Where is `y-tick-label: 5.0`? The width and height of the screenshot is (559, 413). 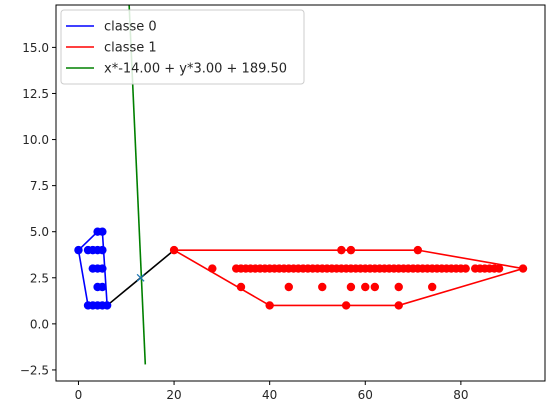 y-tick-label: 5.0 is located at coordinates (39, 232).